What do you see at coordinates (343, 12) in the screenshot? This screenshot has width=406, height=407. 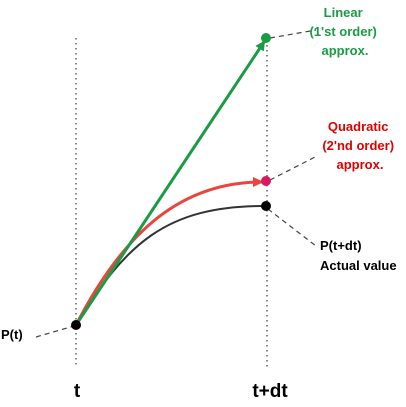 I see `linear-label-line-1: Linear` at bounding box center [343, 12].